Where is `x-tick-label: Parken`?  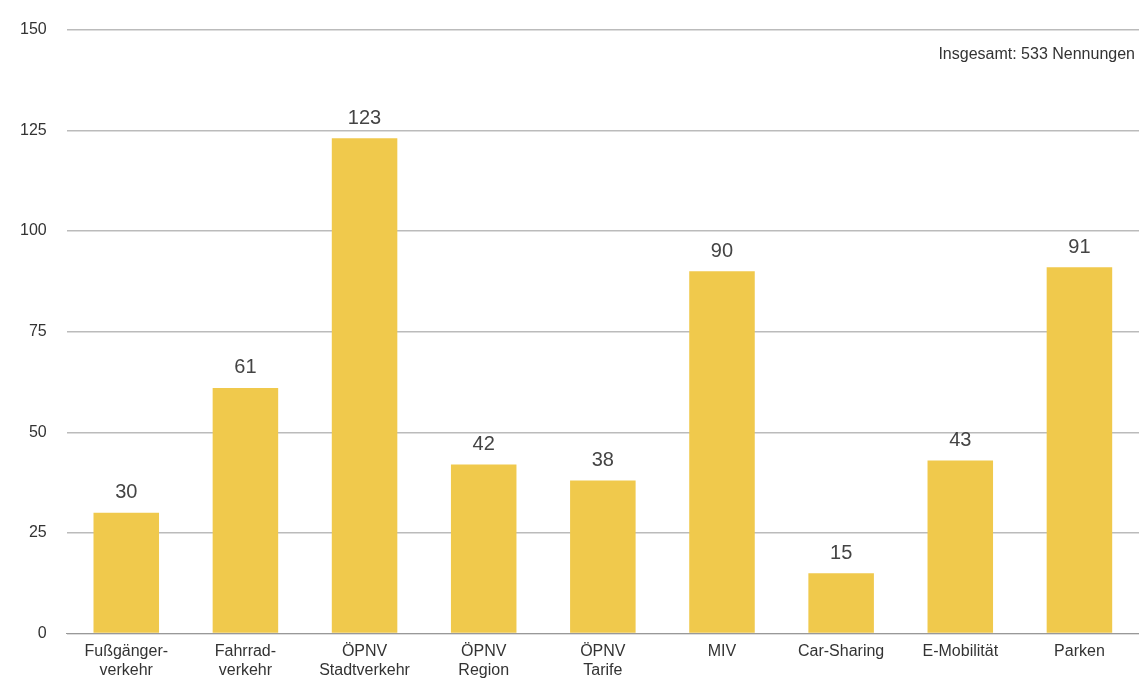 x-tick-label: Parken is located at coordinates (1079, 650).